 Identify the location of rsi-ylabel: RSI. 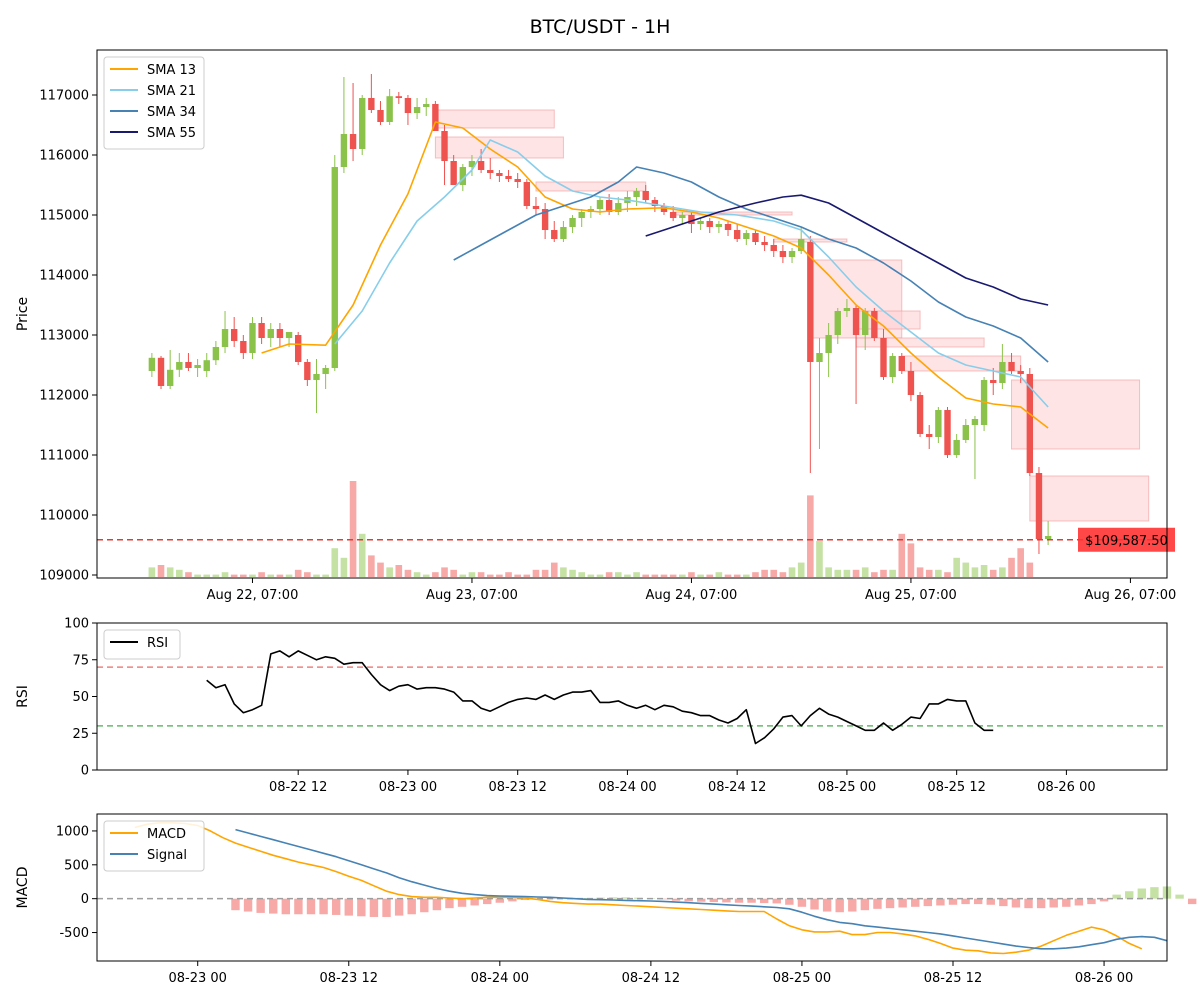
(23, 696).